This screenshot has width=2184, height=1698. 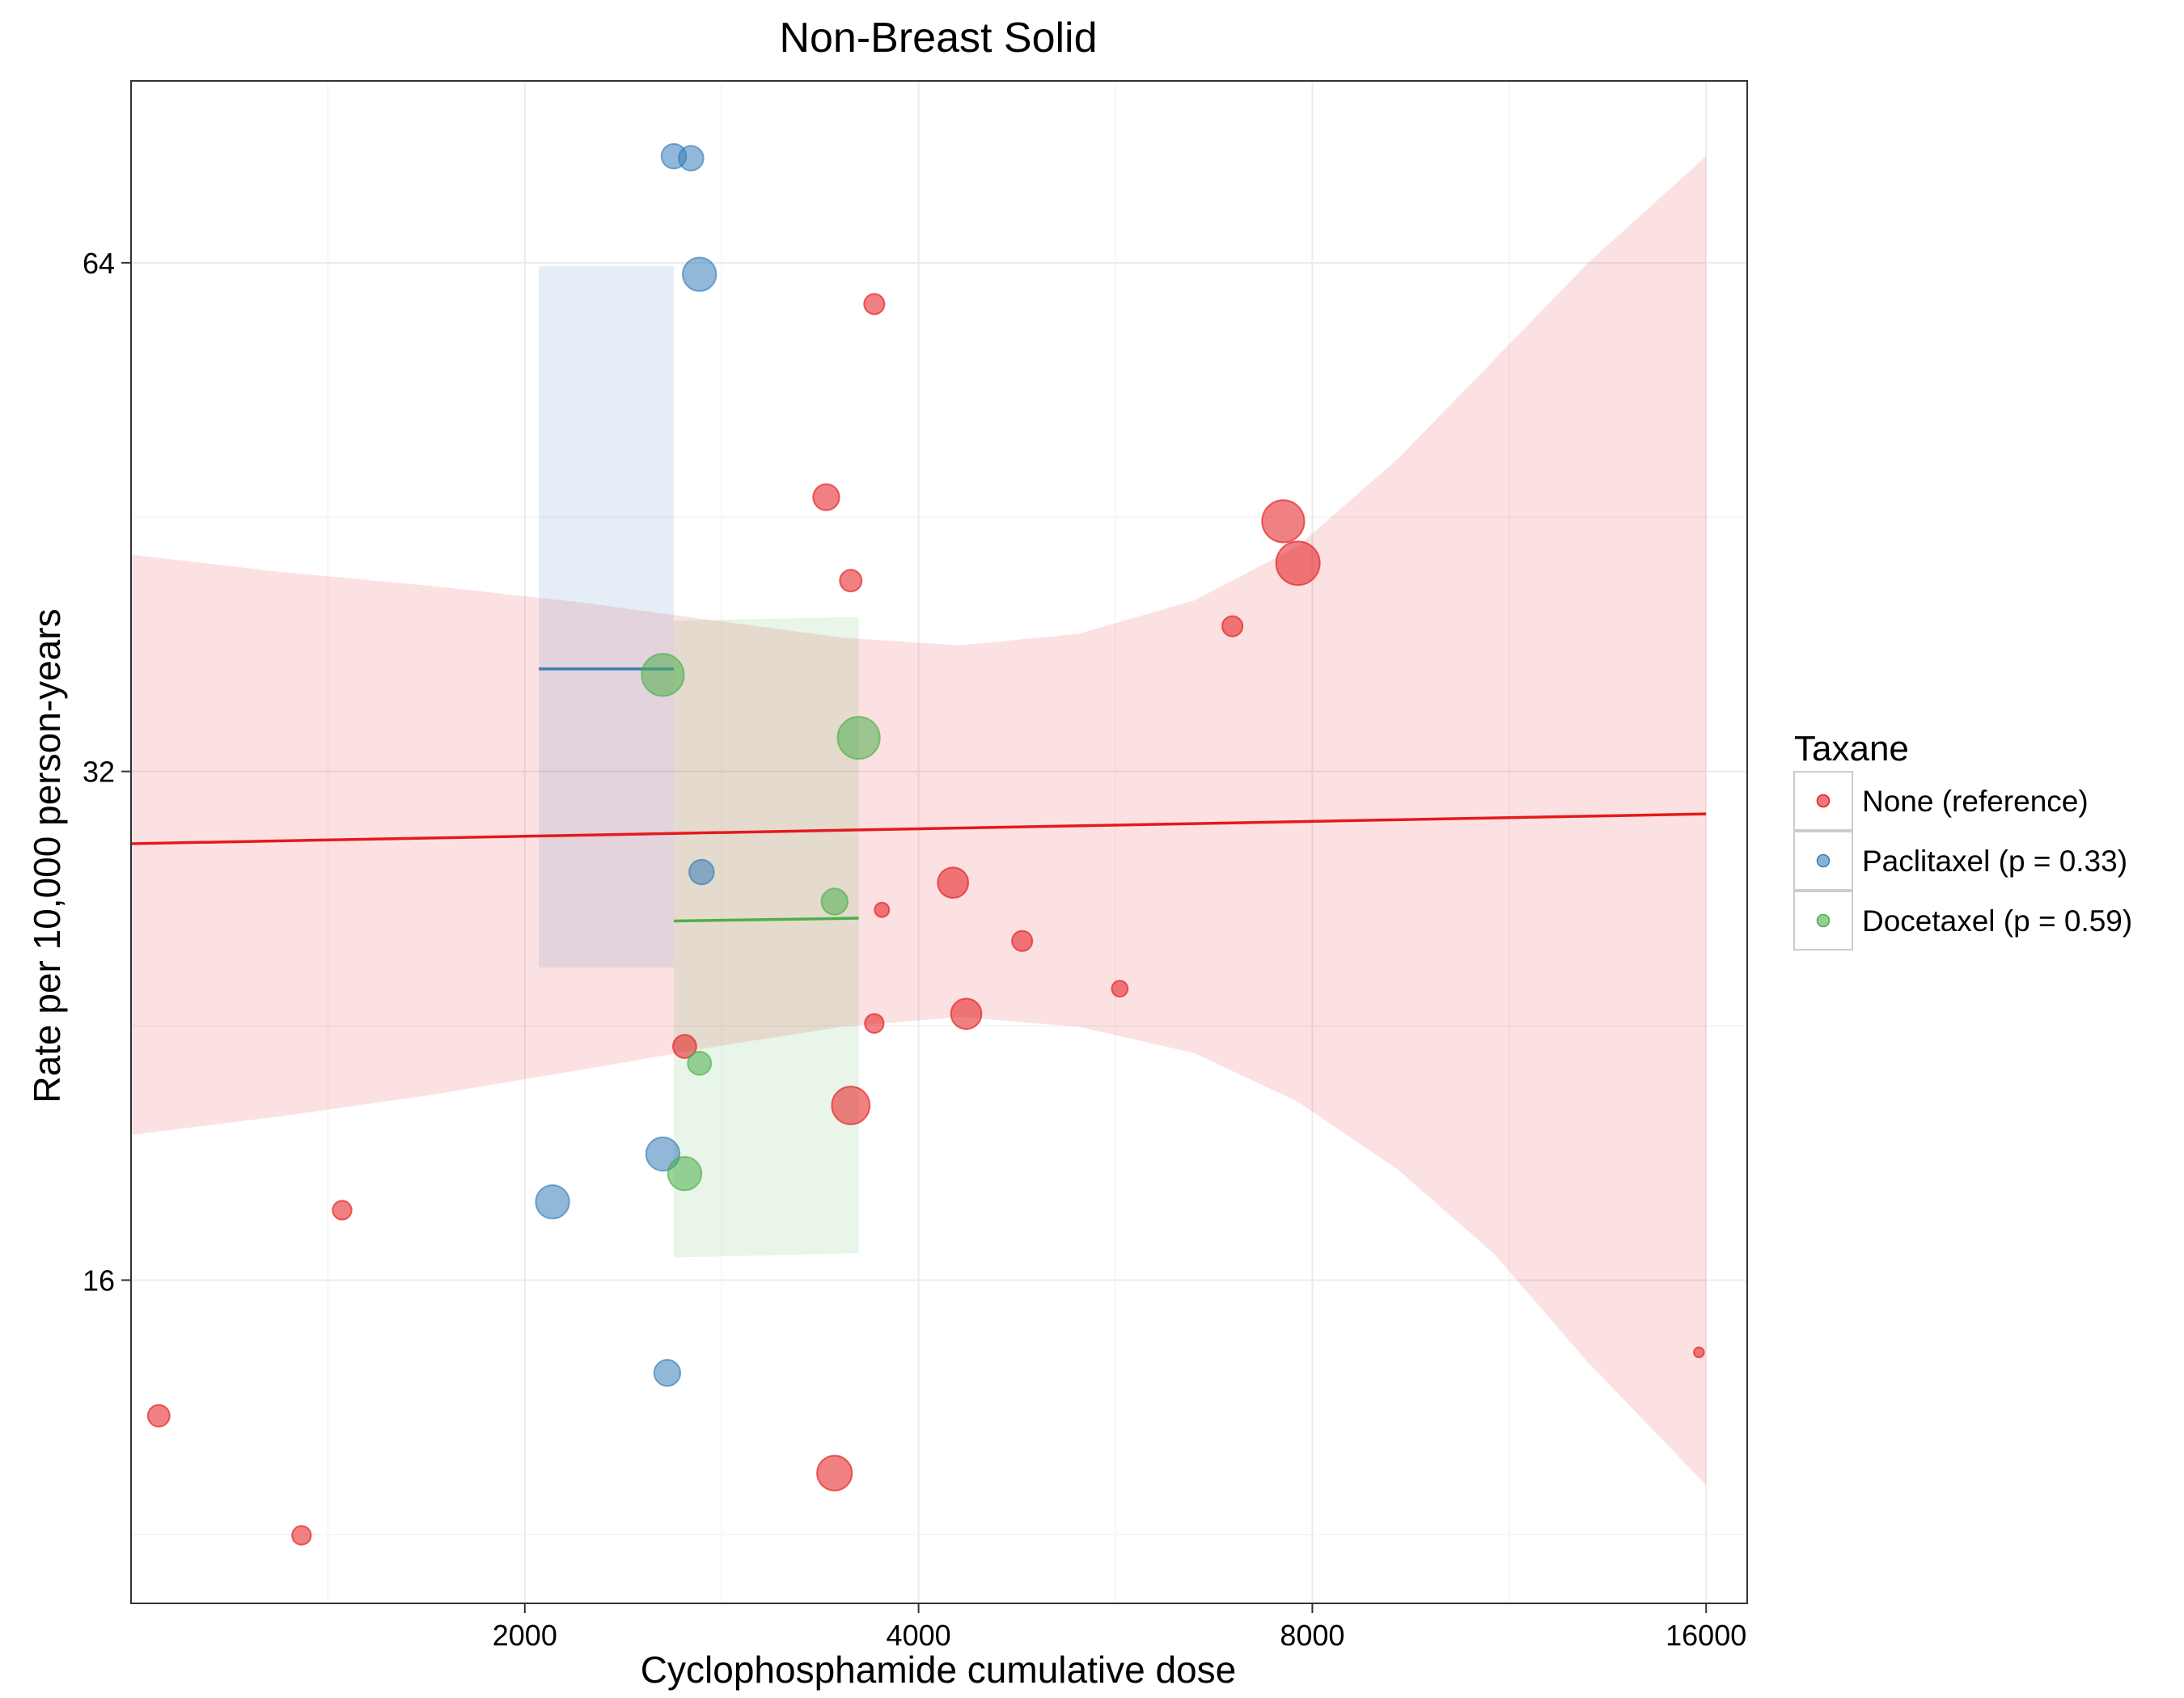 What do you see at coordinates (1975, 801) in the screenshot?
I see `legend-label: None (reference)` at bounding box center [1975, 801].